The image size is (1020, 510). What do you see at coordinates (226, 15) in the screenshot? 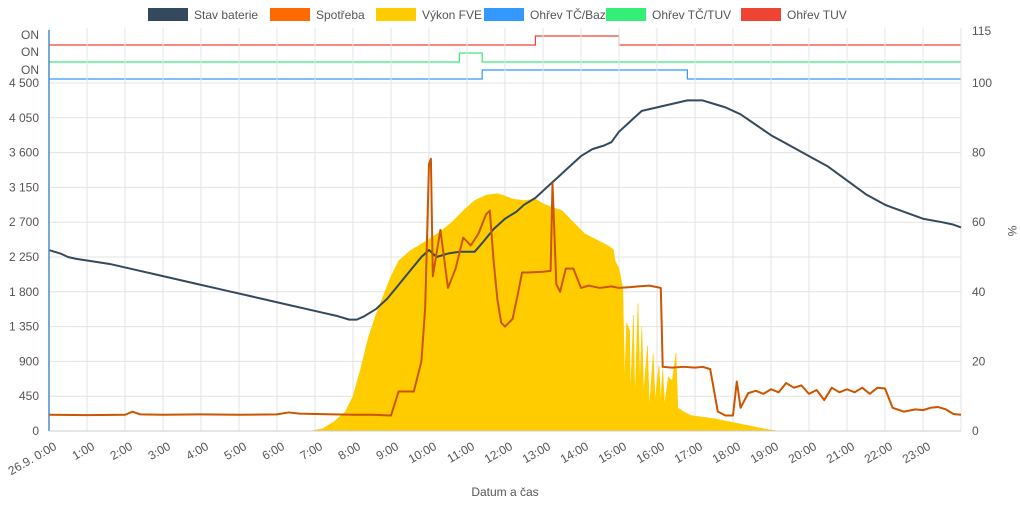
I see `legend-label: Stav baterie` at bounding box center [226, 15].